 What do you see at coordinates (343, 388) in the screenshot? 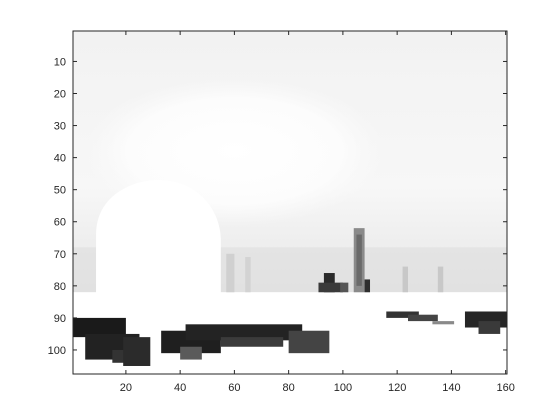
I see `x-tick-label: 100` at bounding box center [343, 388].